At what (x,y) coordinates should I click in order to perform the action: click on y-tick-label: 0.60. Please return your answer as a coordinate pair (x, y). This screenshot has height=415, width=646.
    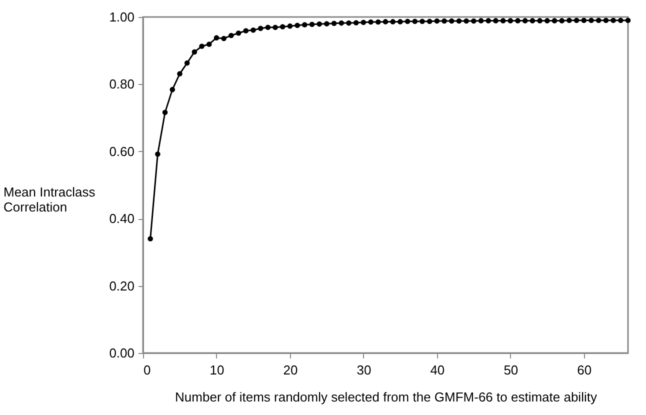
    Looking at the image, I should click on (121, 151).